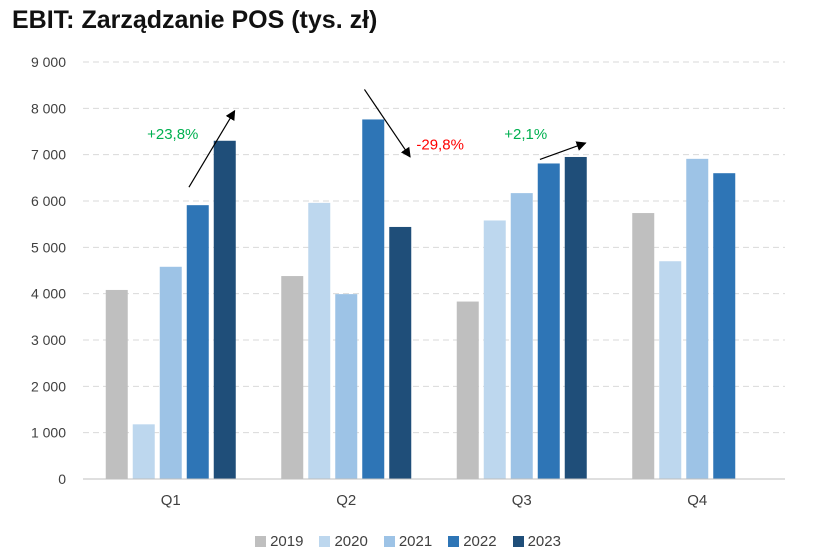  I want to click on legend-item-2019: 2019, so click(279, 541).